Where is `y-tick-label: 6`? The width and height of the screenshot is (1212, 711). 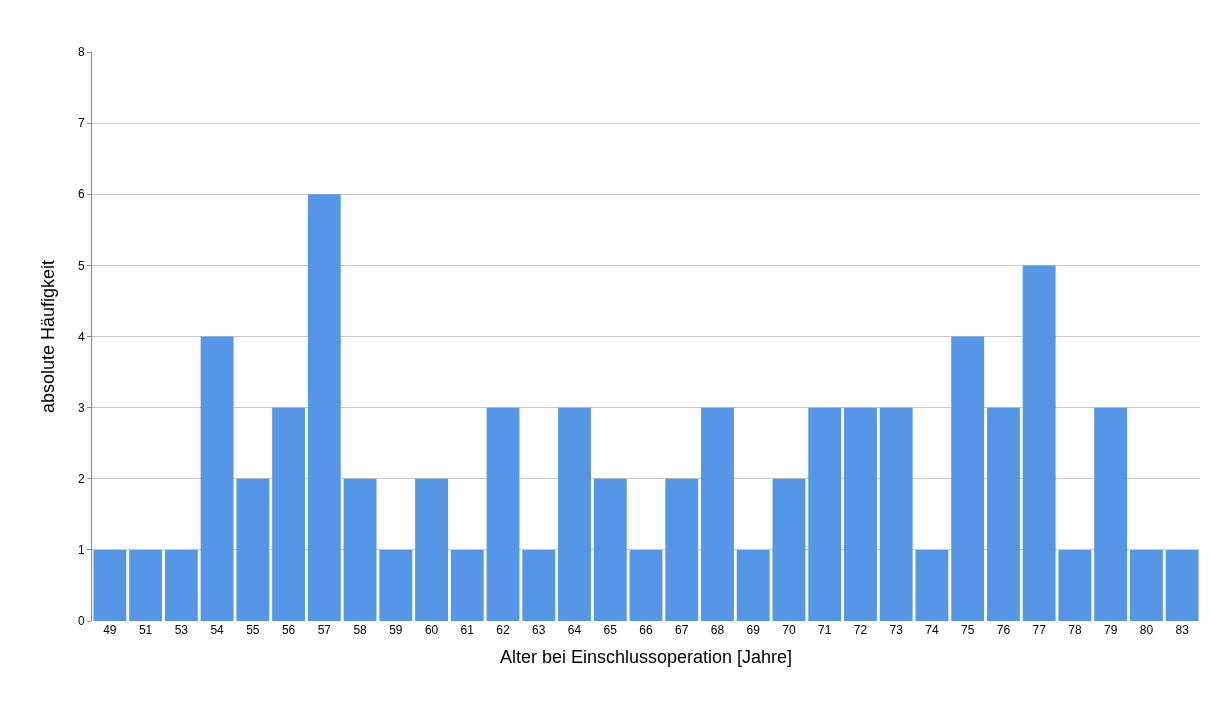
y-tick-label: 6 is located at coordinates (81, 194).